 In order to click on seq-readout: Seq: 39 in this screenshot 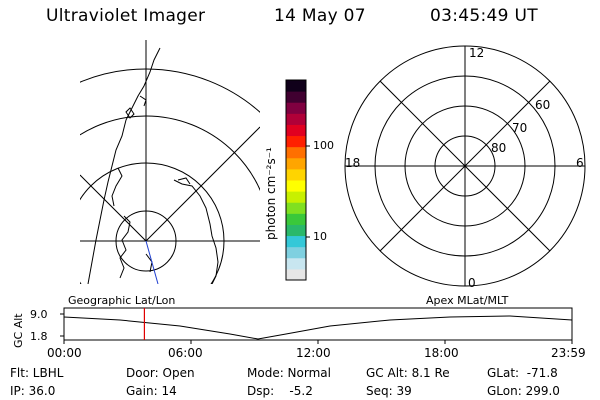, I will do `click(389, 391)`.